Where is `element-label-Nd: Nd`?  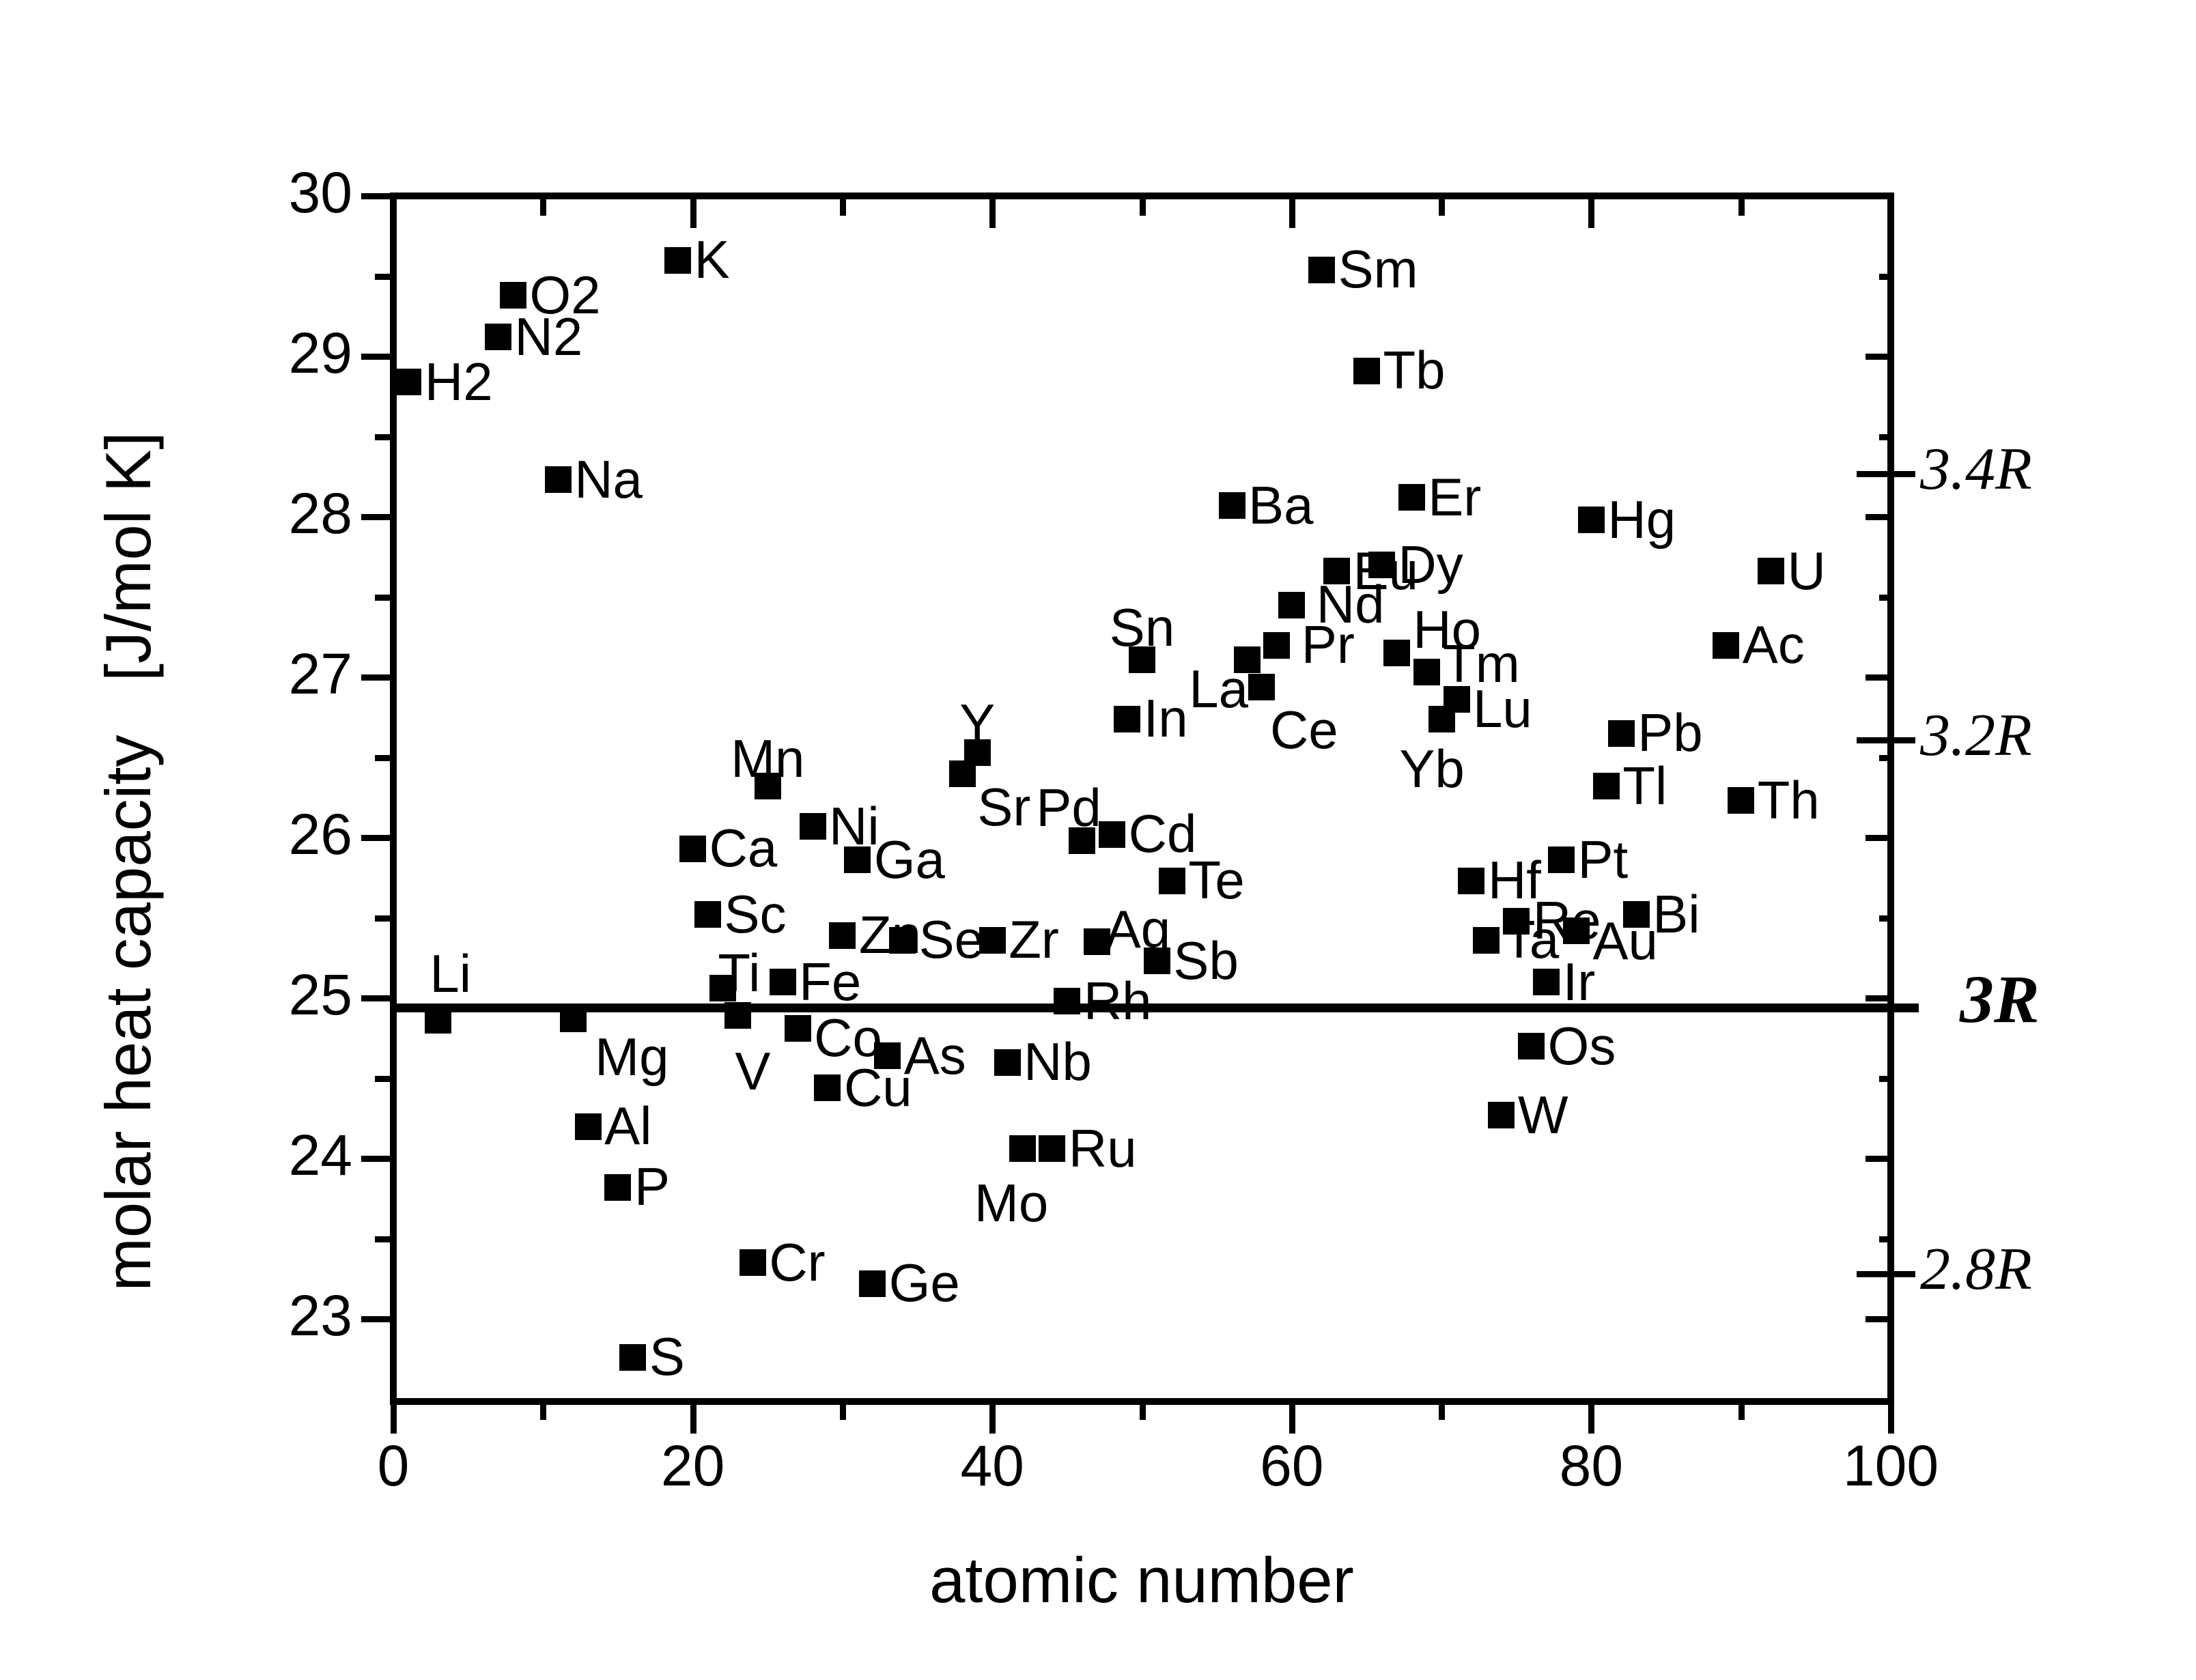
element-label-Nd: Nd is located at coordinates (1350, 604).